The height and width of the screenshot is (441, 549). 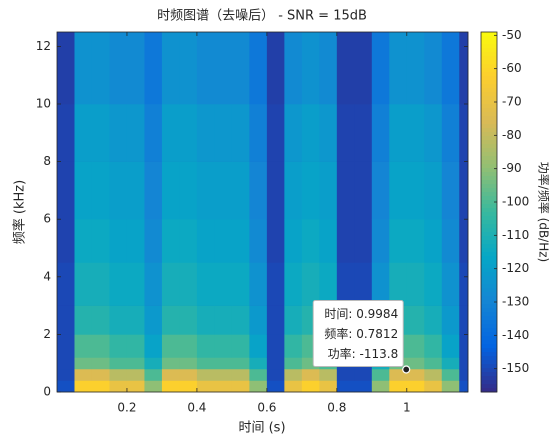 I want to click on colorbar-frame, so click(x=489, y=212).